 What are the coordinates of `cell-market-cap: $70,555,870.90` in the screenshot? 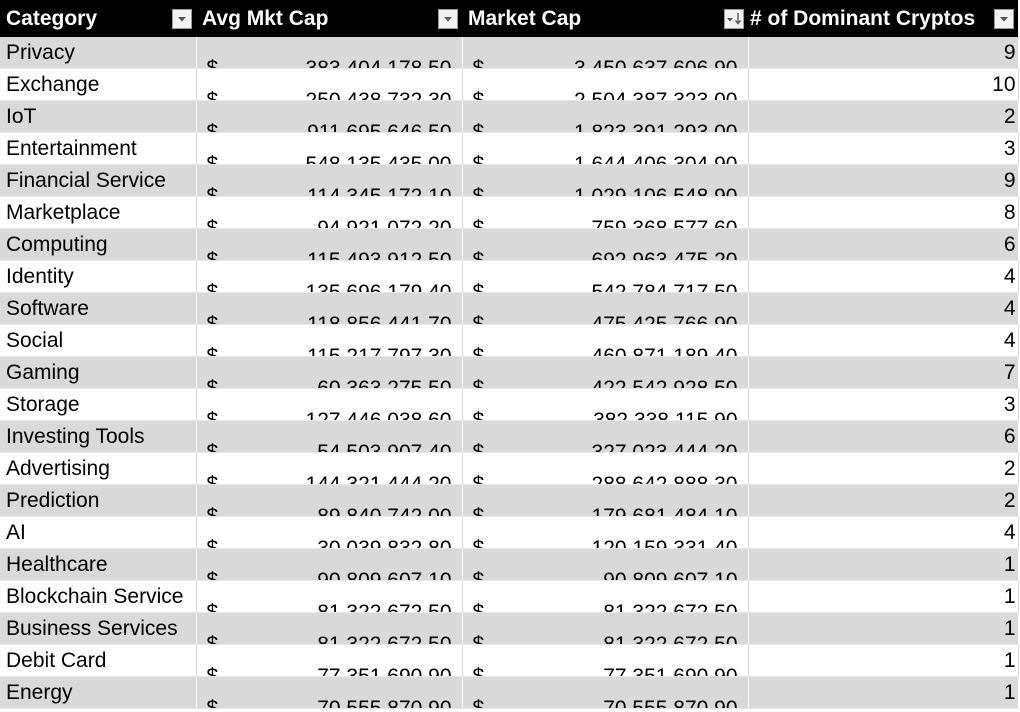 It's located at (605, 692).